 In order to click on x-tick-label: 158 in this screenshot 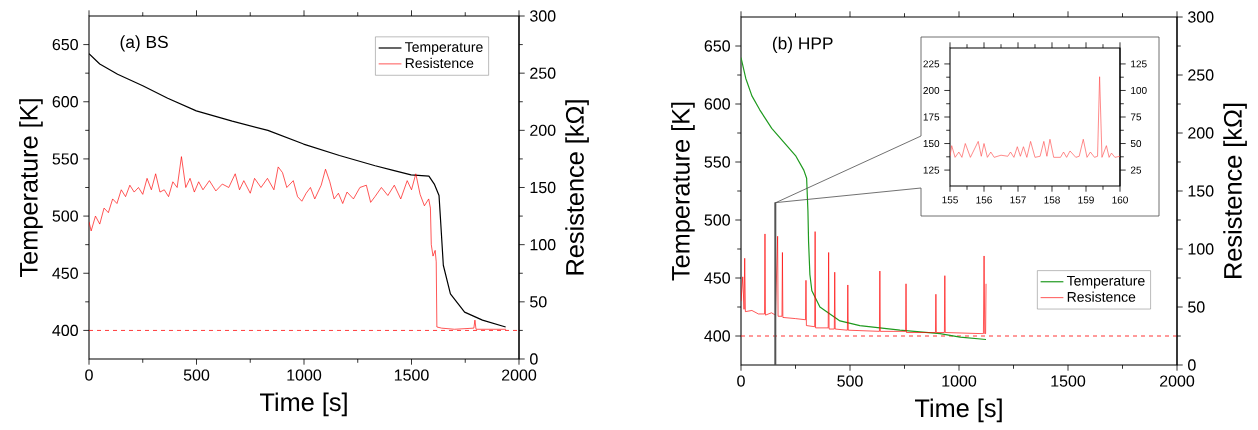, I will do `click(1052, 200)`.